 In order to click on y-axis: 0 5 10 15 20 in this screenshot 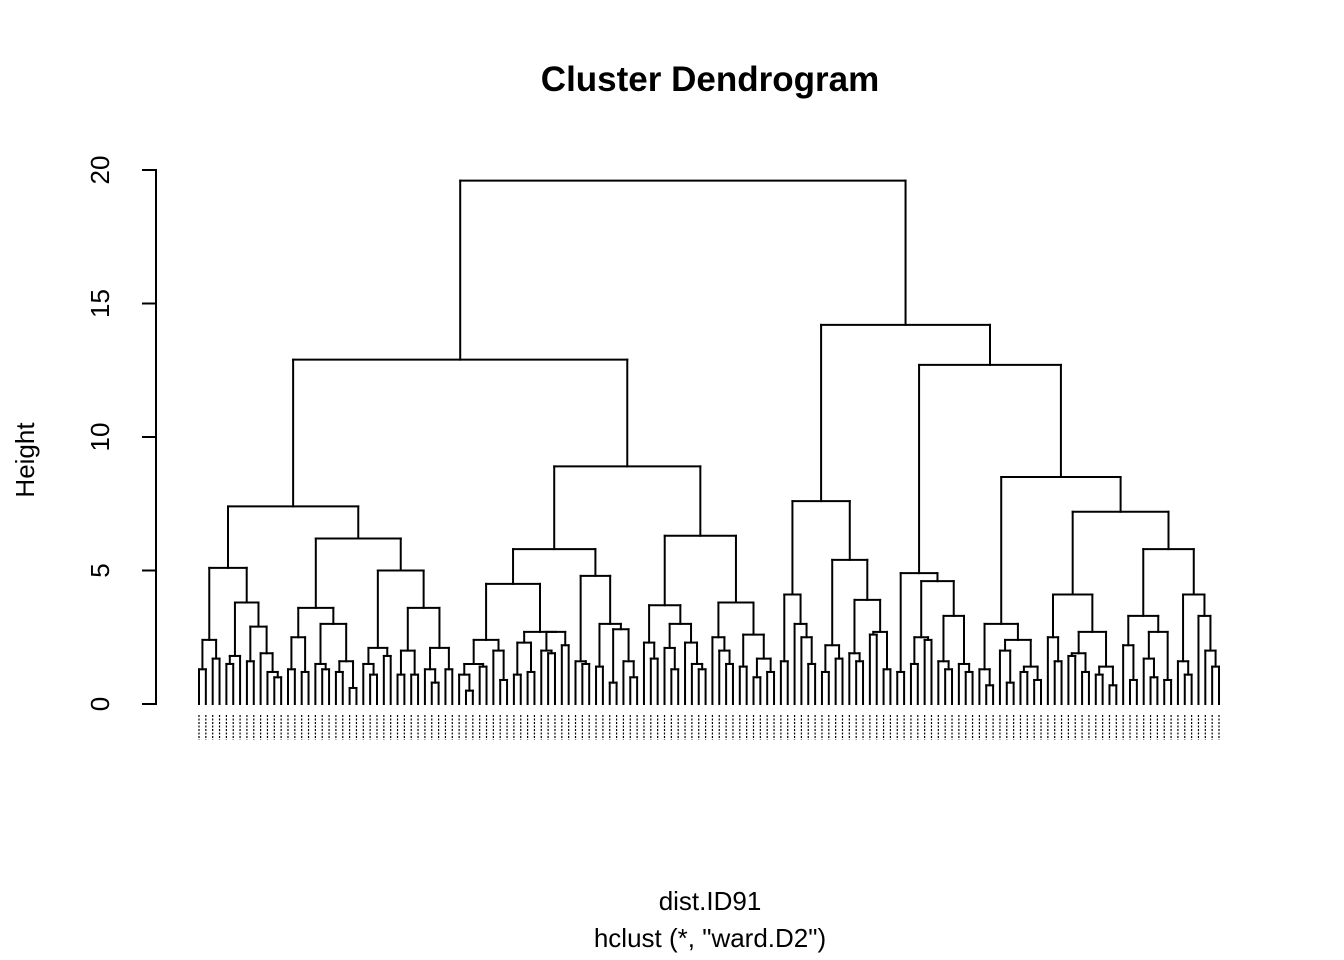, I will do `click(121, 433)`.